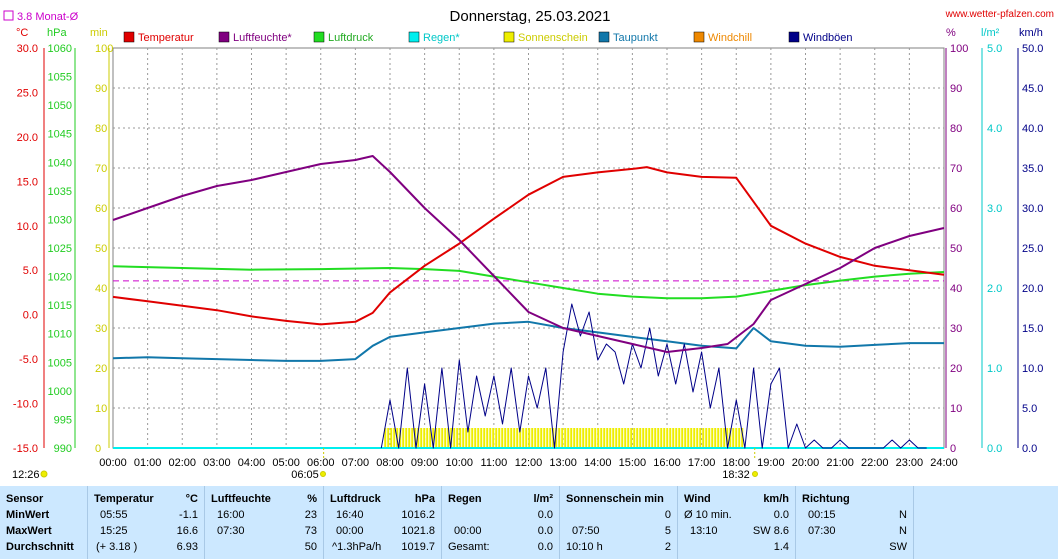 Image resolution: width=1058 pixels, height=559 pixels. Describe the element at coordinates (903, 515) in the screenshot. I see `dir-min: N` at that location.